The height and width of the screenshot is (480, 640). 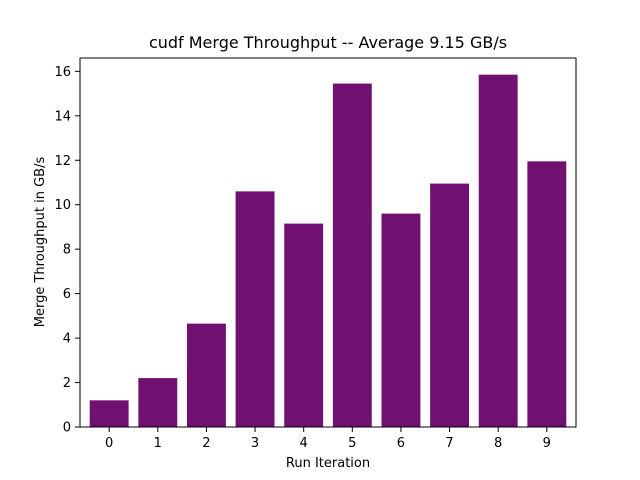 I want to click on y-tick-label: 4, so click(x=67, y=339).